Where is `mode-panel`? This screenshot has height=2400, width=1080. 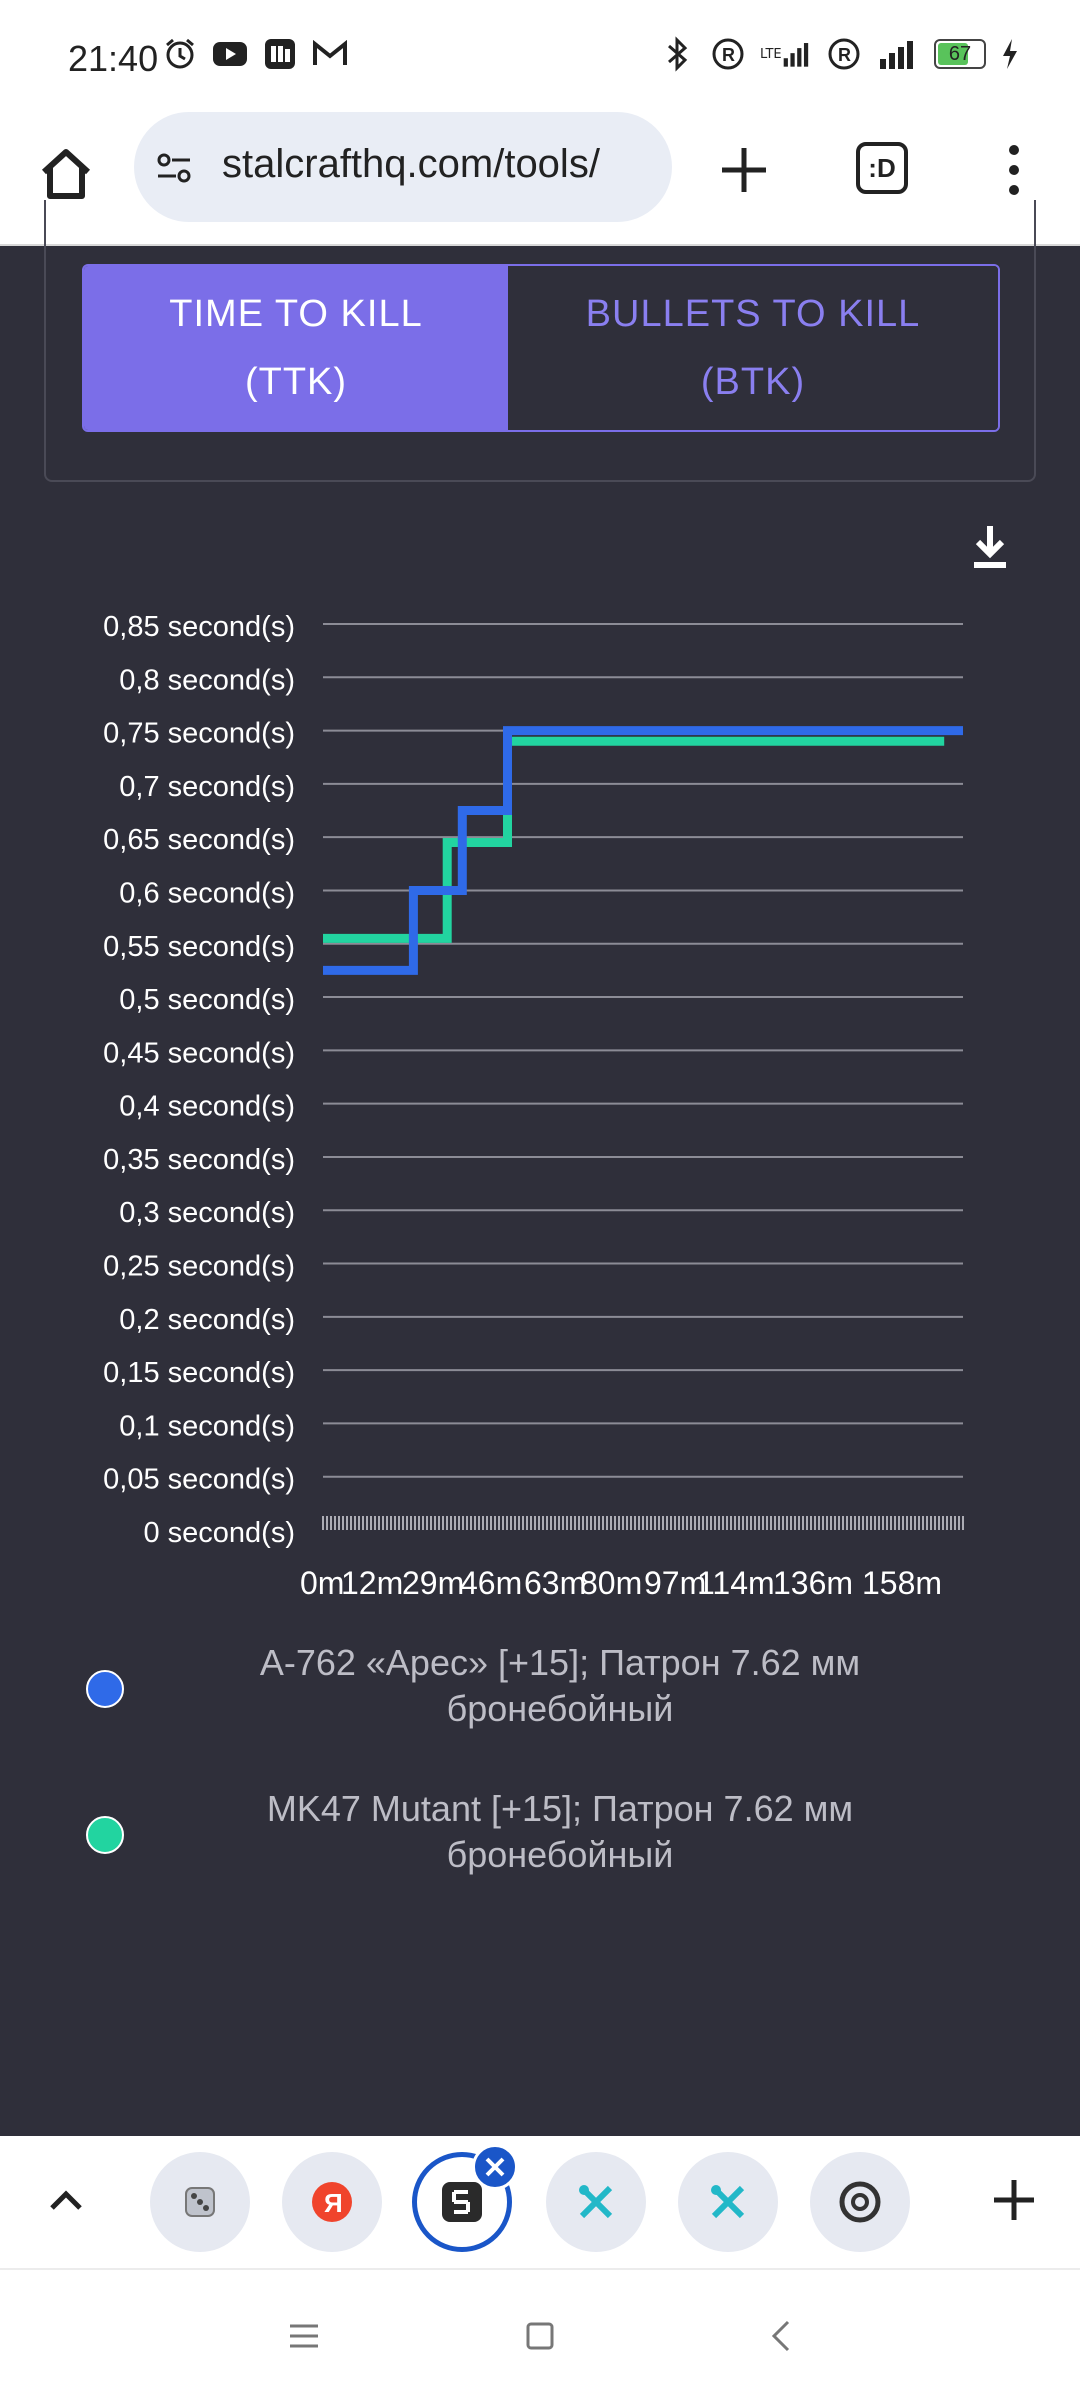 mode-panel is located at coordinates (540, 341).